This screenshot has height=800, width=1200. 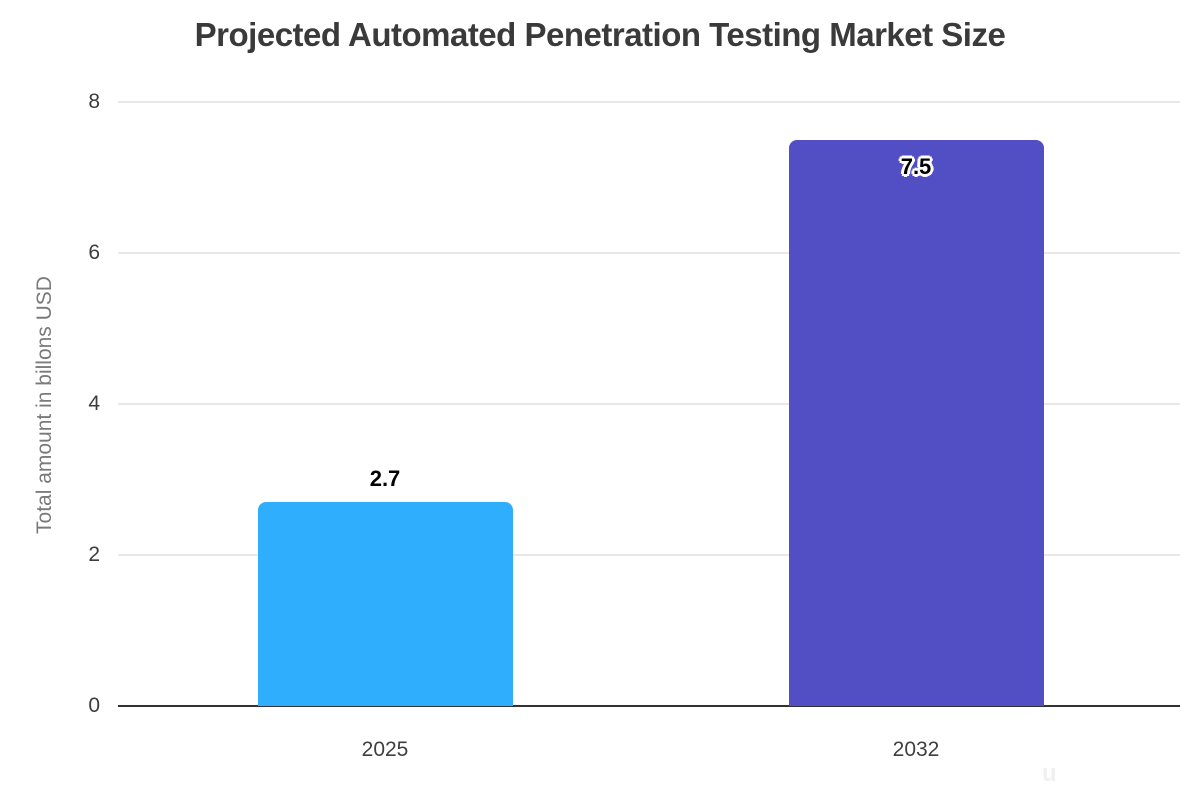 I want to click on bar-value-label: 2.7, so click(x=385, y=479).